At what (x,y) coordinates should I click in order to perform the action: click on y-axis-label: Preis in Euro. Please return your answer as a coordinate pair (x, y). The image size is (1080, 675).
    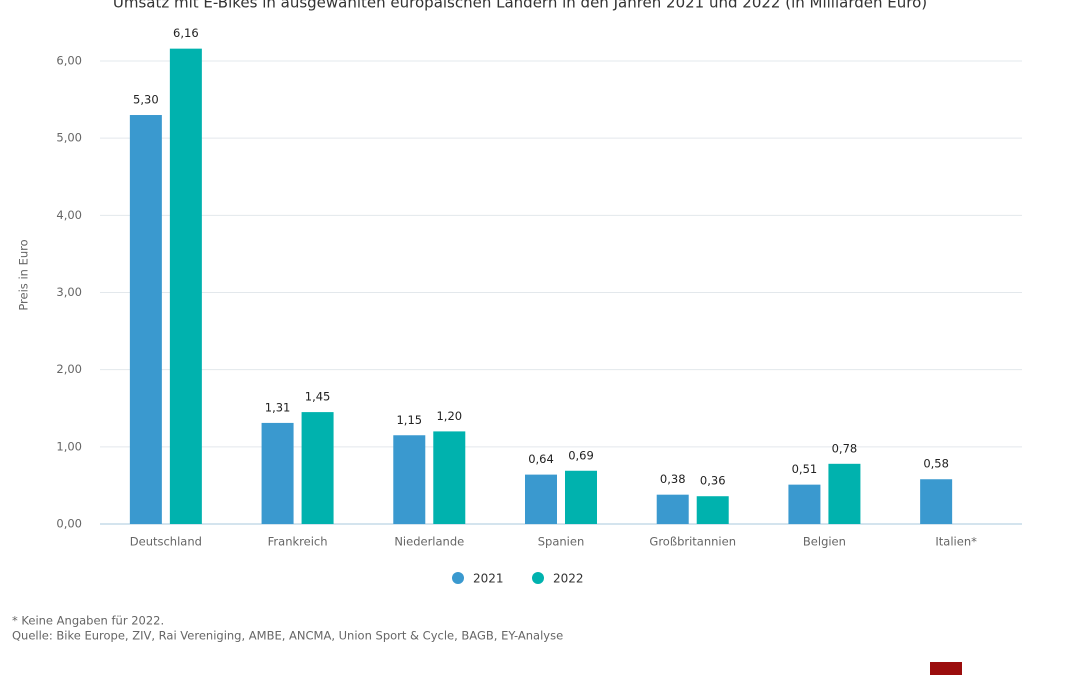
    Looking at the image, I should click on (24, 274).